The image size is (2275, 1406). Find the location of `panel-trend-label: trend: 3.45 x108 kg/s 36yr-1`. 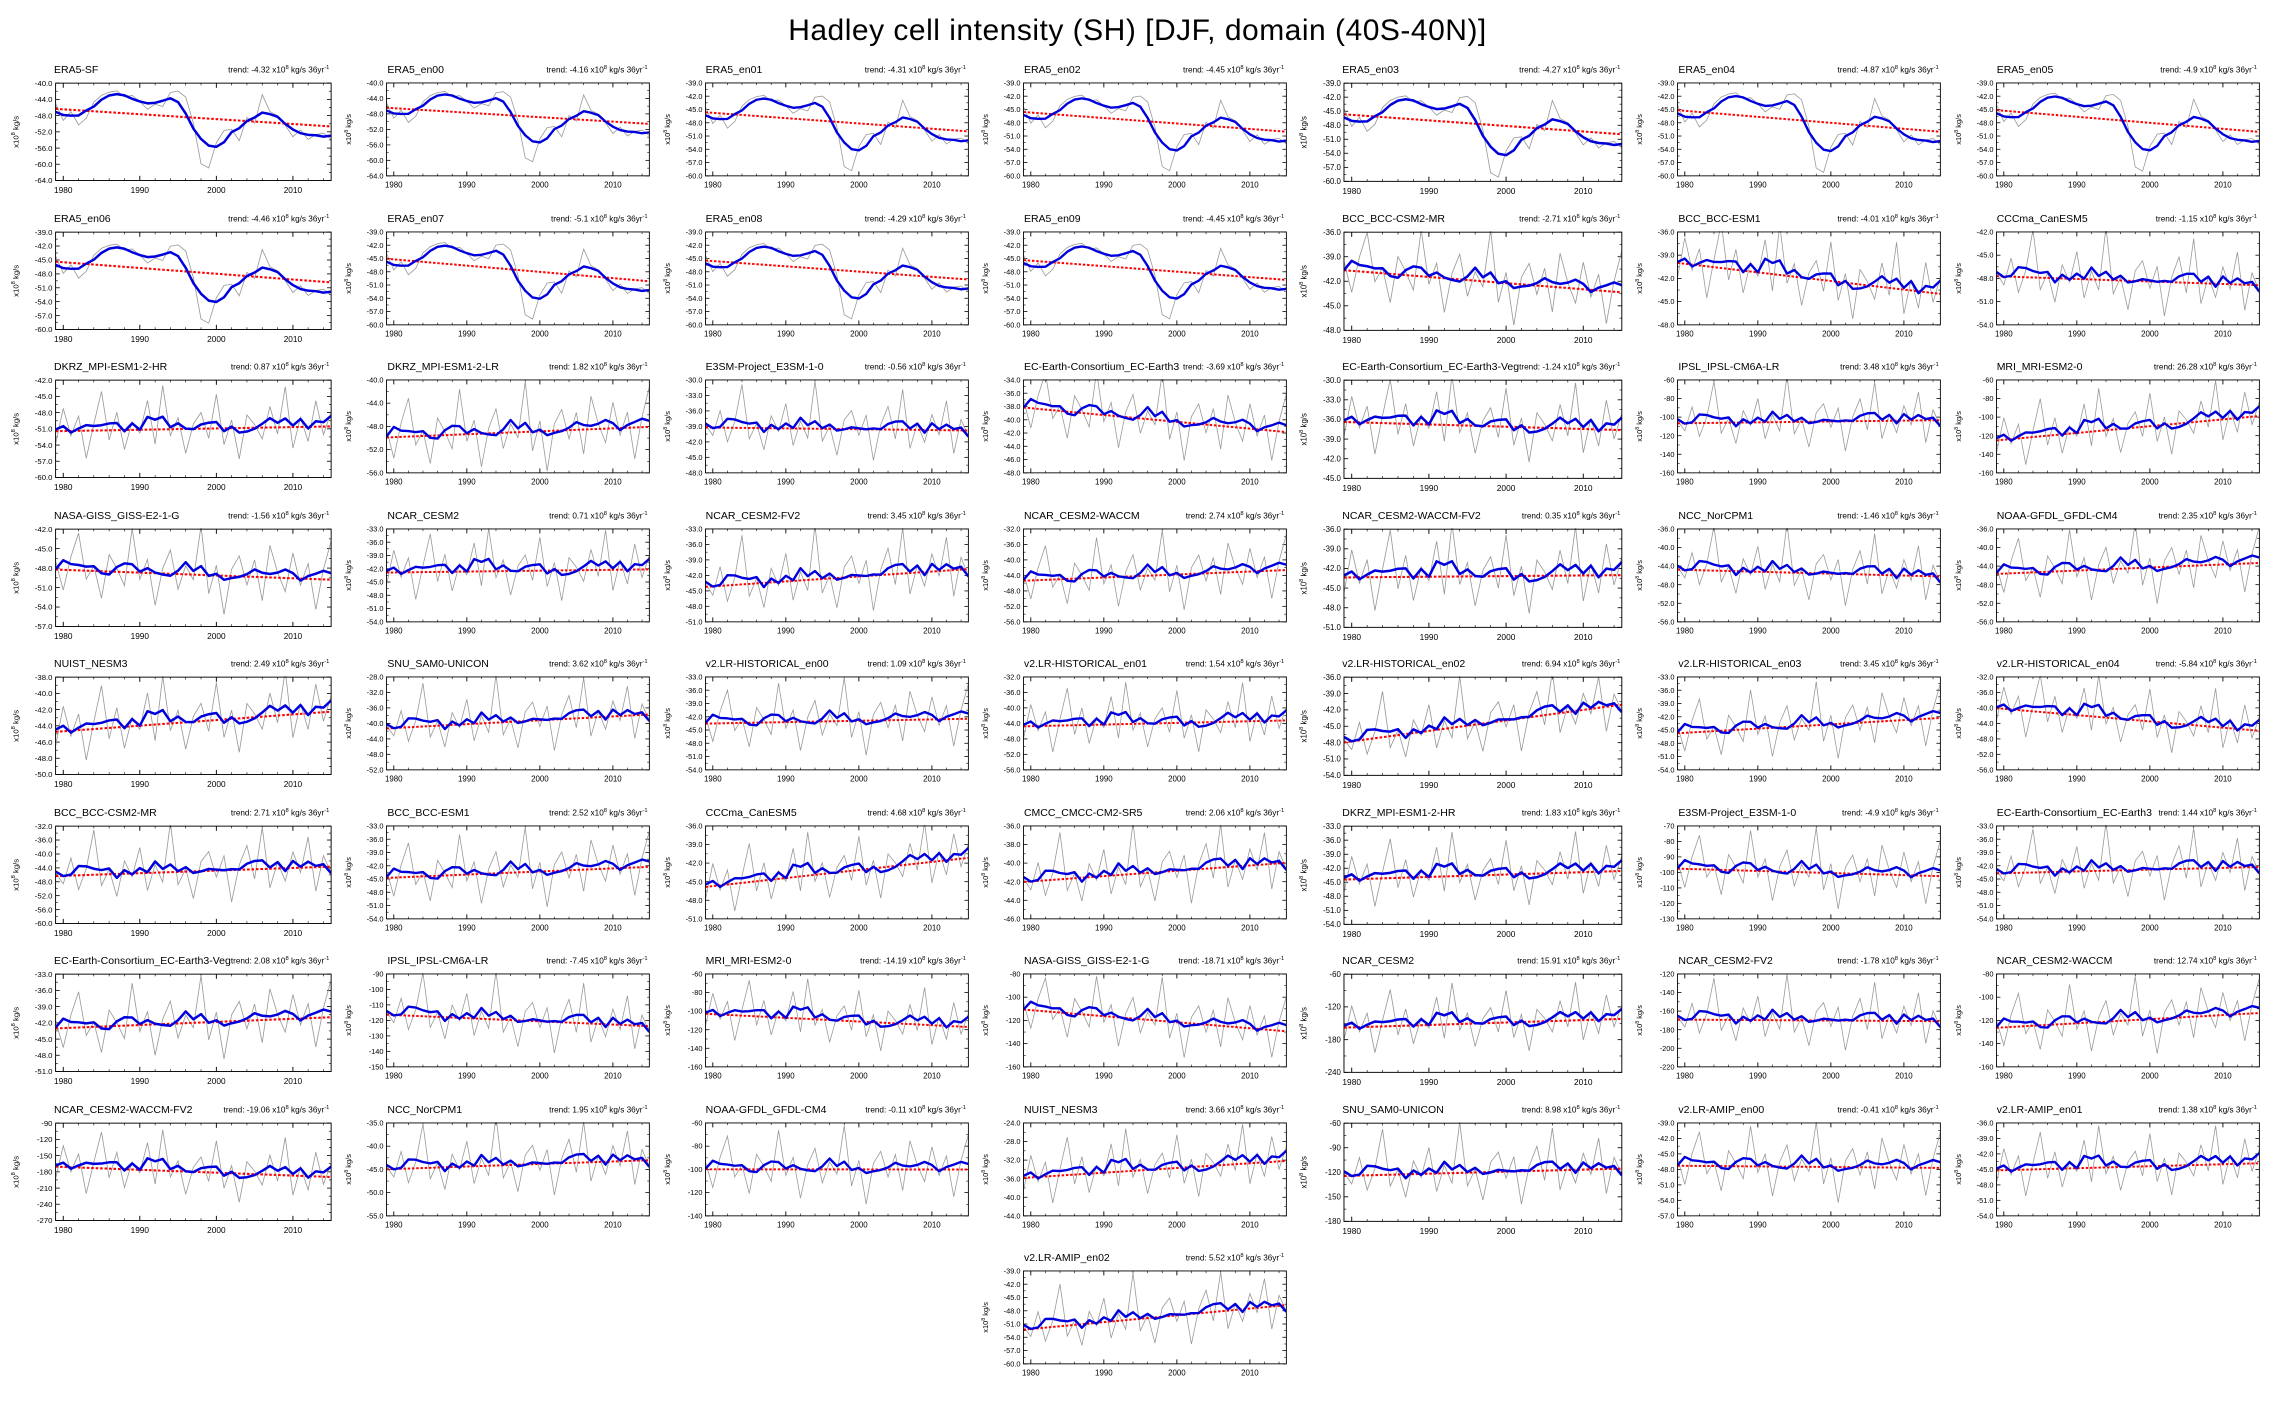

panel-trend-label: trend: 3.45 x108 kg/s 36yr-1 is located at coordinates (916, 516).